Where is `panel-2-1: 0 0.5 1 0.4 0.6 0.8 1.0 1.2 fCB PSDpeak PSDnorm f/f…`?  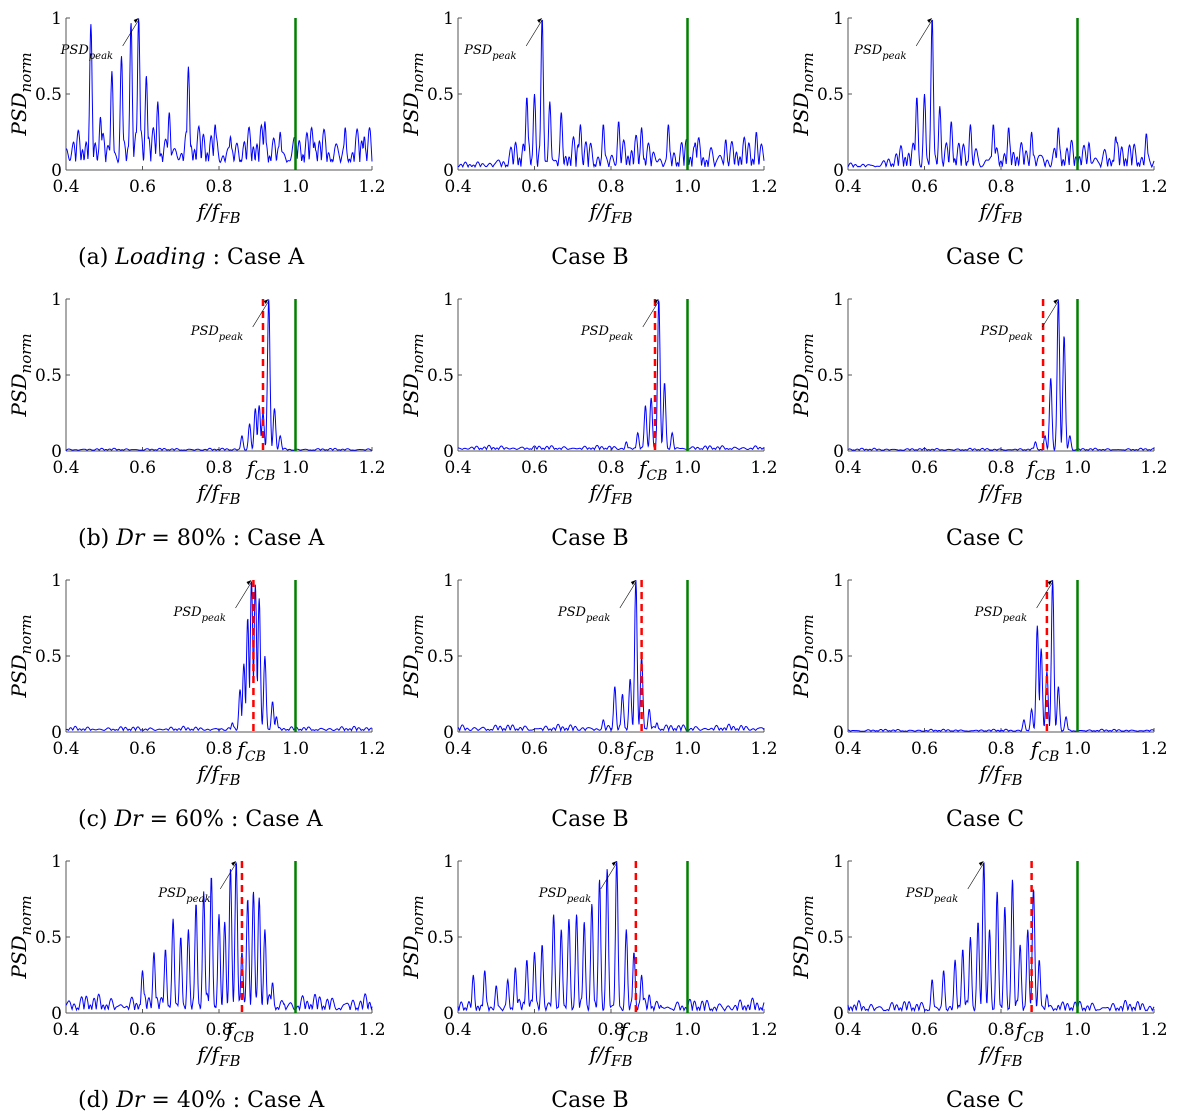
panel-2-1: 0 0.5 1 0.4 0.6 0.8 1.0 1.2 fCB PSDpeak PSDnorm f/f… is located at coordinates (588, 680).